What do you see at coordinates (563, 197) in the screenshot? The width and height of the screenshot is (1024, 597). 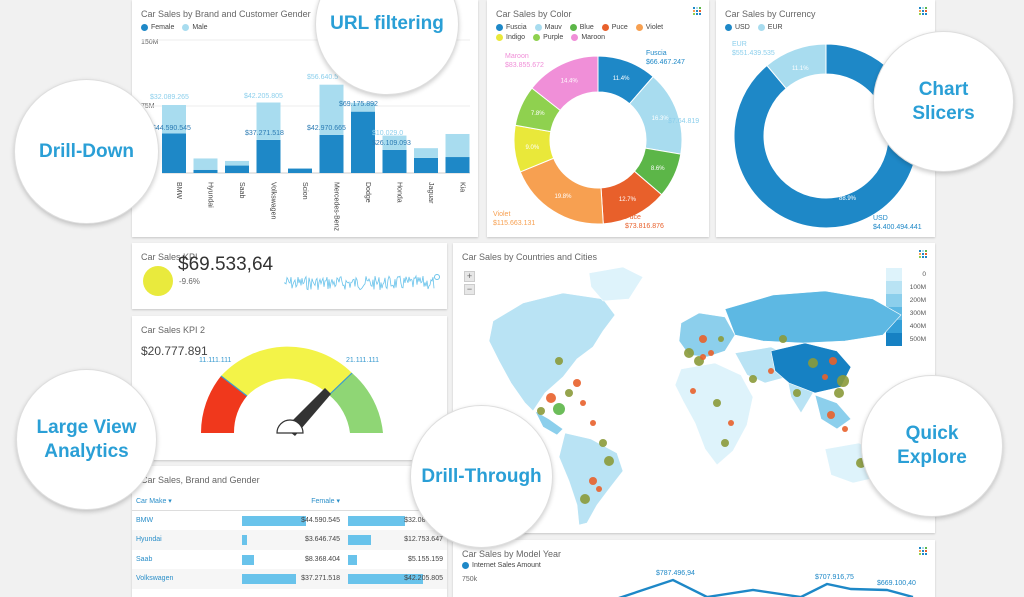 I see `slice-pct: 19.8%` at bounding box center [563, 197].